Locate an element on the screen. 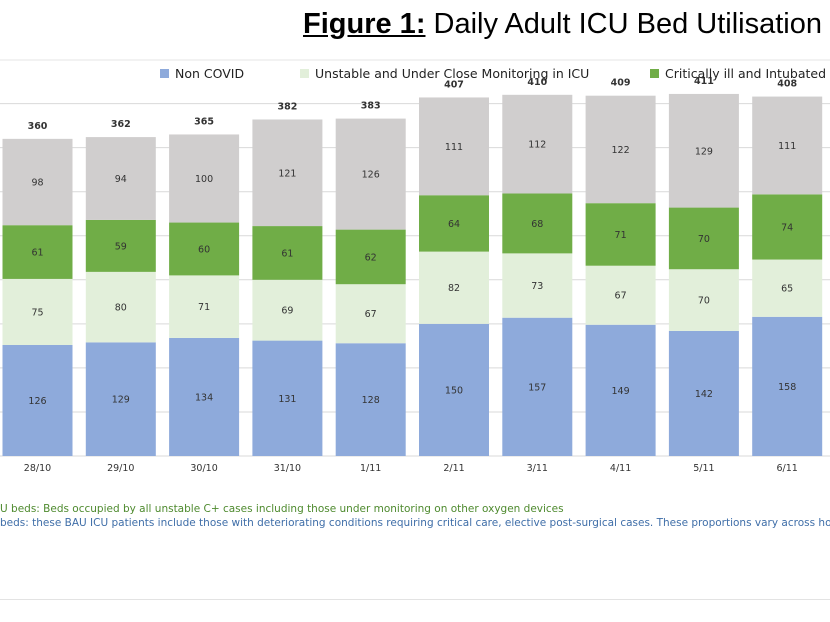 This screenshot has height=622, width=830. bar-value-label: 82 is located at coordinates (454, 288).